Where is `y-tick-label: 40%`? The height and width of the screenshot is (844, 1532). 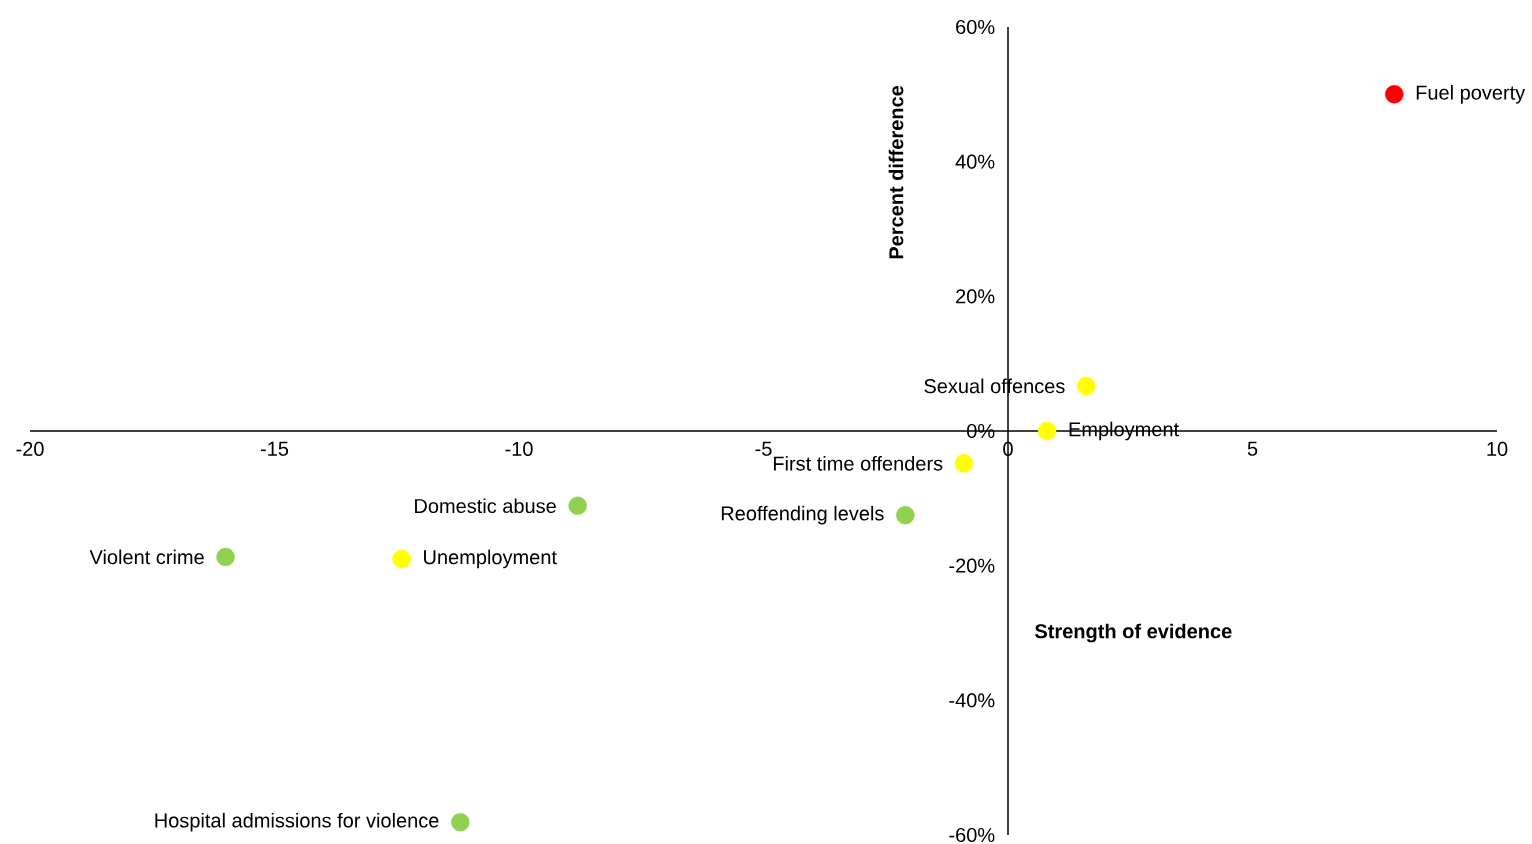
y-tick-label: 40% is located at coordinates (975, 161).